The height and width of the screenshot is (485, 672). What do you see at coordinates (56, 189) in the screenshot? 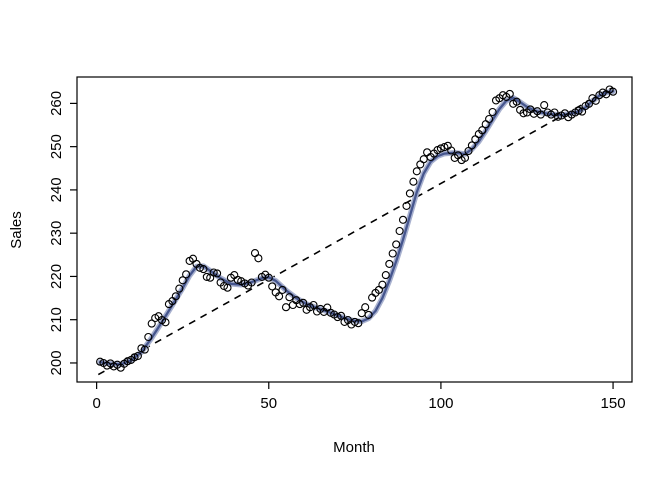
I see `y-tick-label: 240` at bounding box center [56, 189].